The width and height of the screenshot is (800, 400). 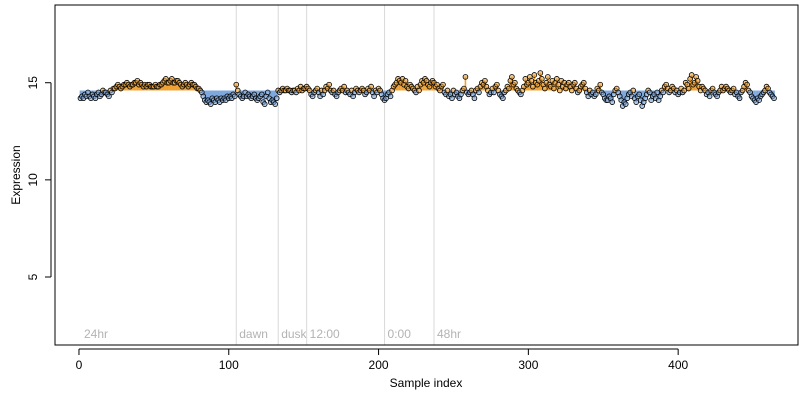 What do you see at coordinates (33, 180) in the screenshot?
I see `y-tick-label: 10` at bounding box center [33, 180].